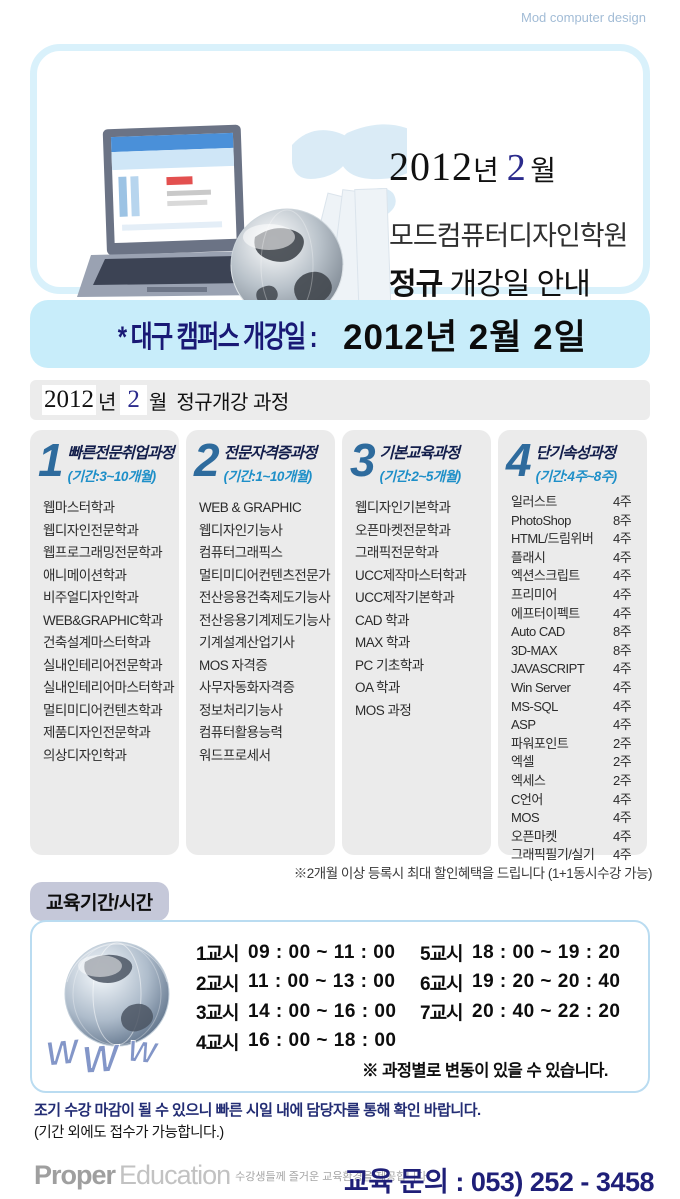 This screenshot has width=680, height=1199. Describe the element at coordinates (411, 575) in the screenshot. I see `course-item: UCC제작마스터학과` at that location.